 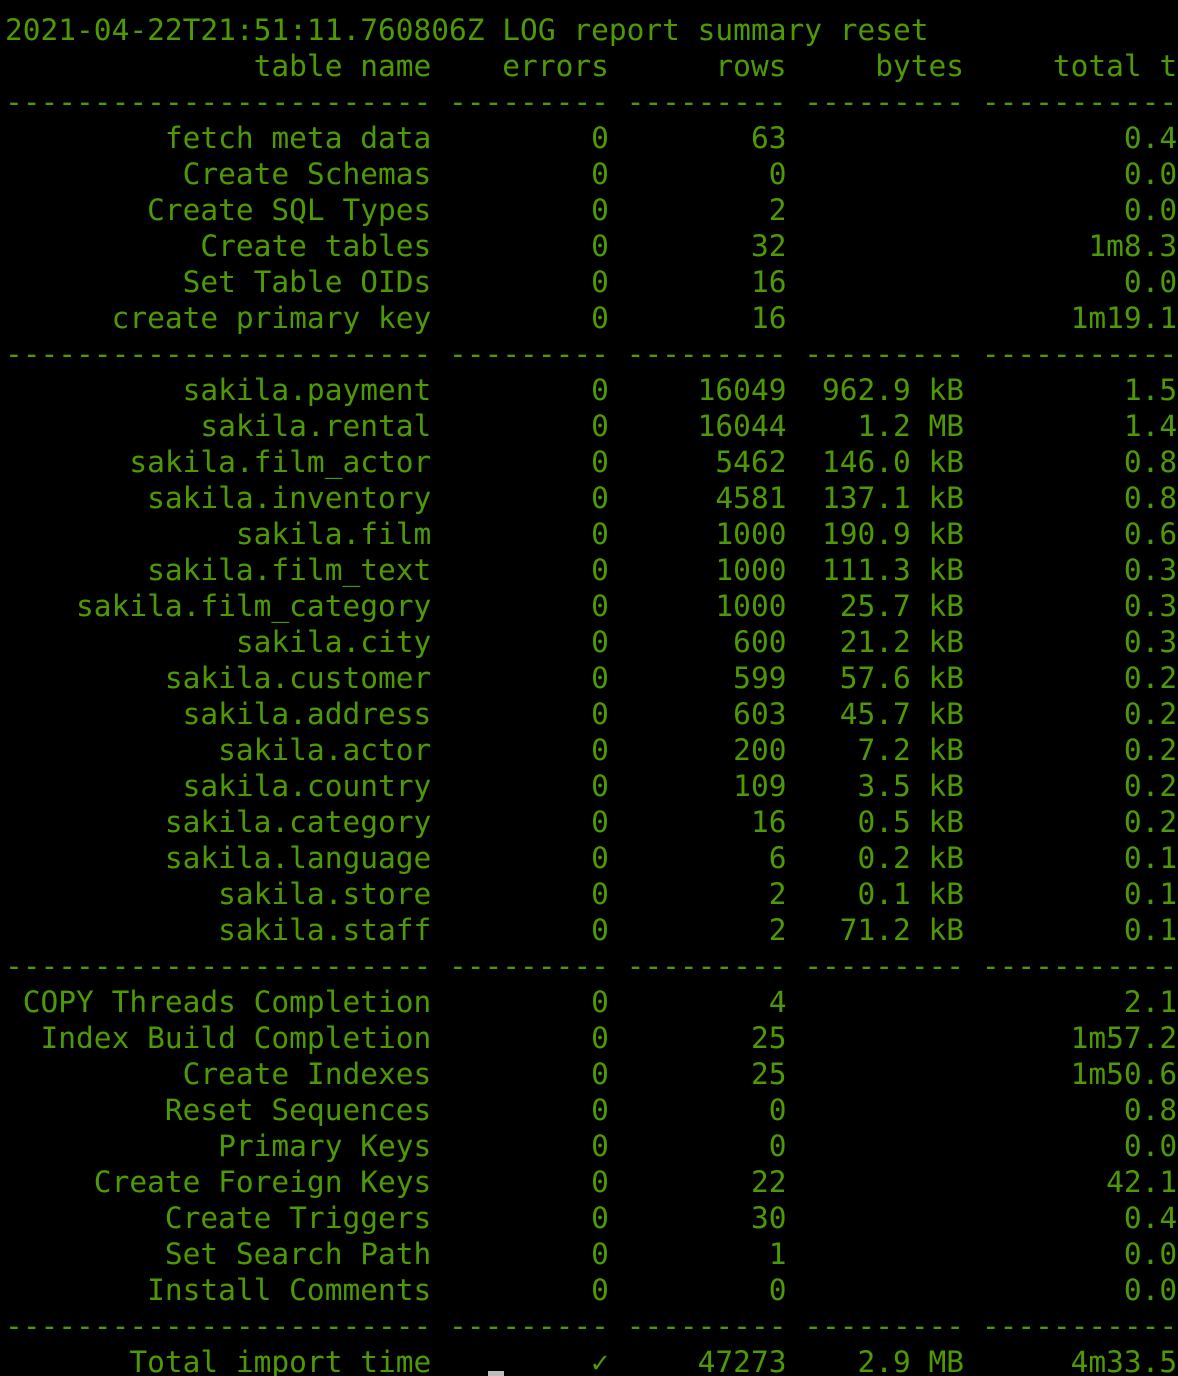 What do you see at coordinates (591, 6) in the screenshot?
I see `clipped-log-line` at bounding box center [591, 6].